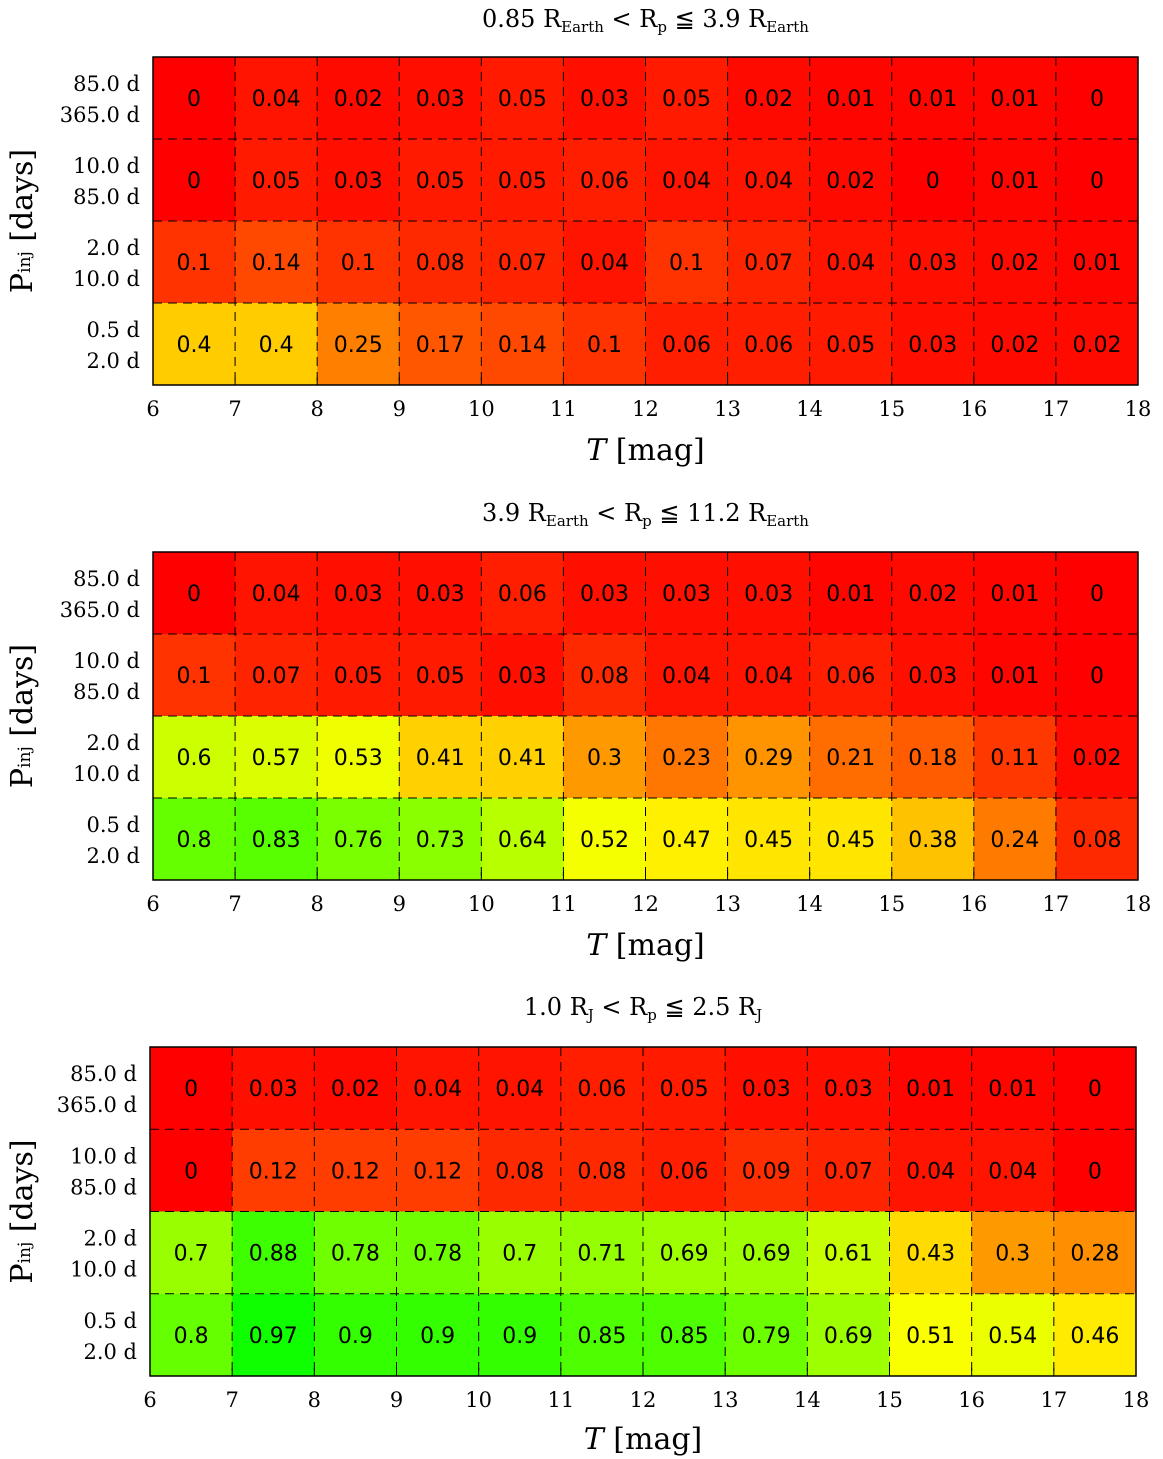 The image size is (1163, 1459). Describe the element at coordinates (850, 840) in the screenshot. I see `cell-value-label: 0.45` at that location.